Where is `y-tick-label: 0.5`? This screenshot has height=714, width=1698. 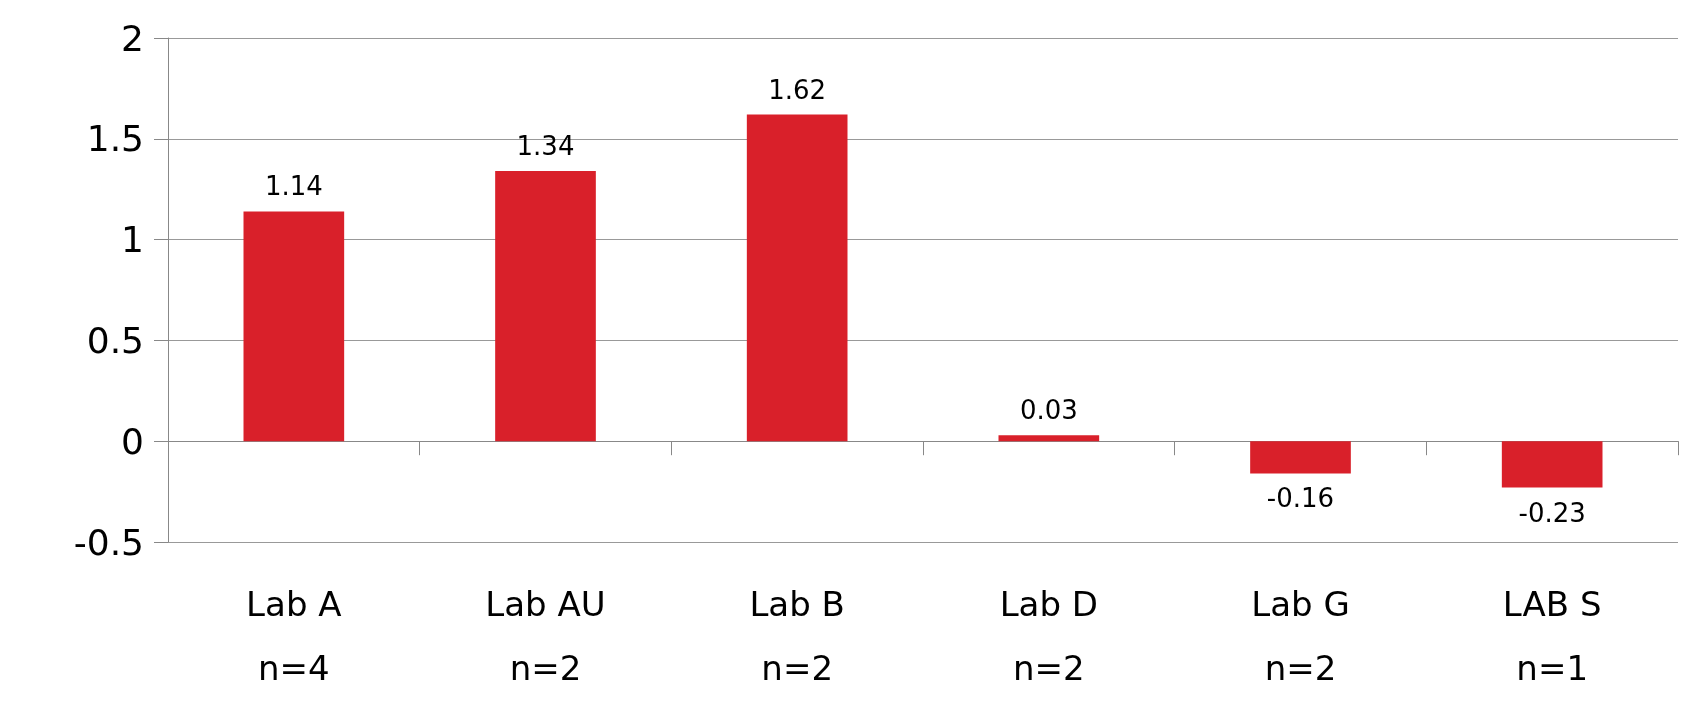 y-tick-label: 0.5 is located at coordinates (115, 340).